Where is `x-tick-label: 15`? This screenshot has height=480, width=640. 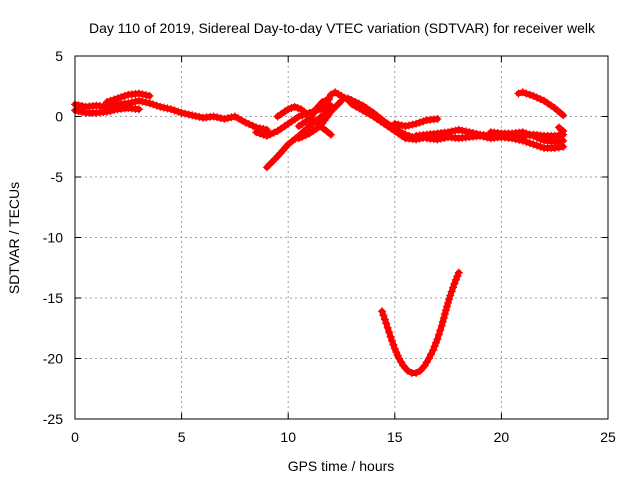
x-tick-label: 15 is located at coordinates (395, 437).